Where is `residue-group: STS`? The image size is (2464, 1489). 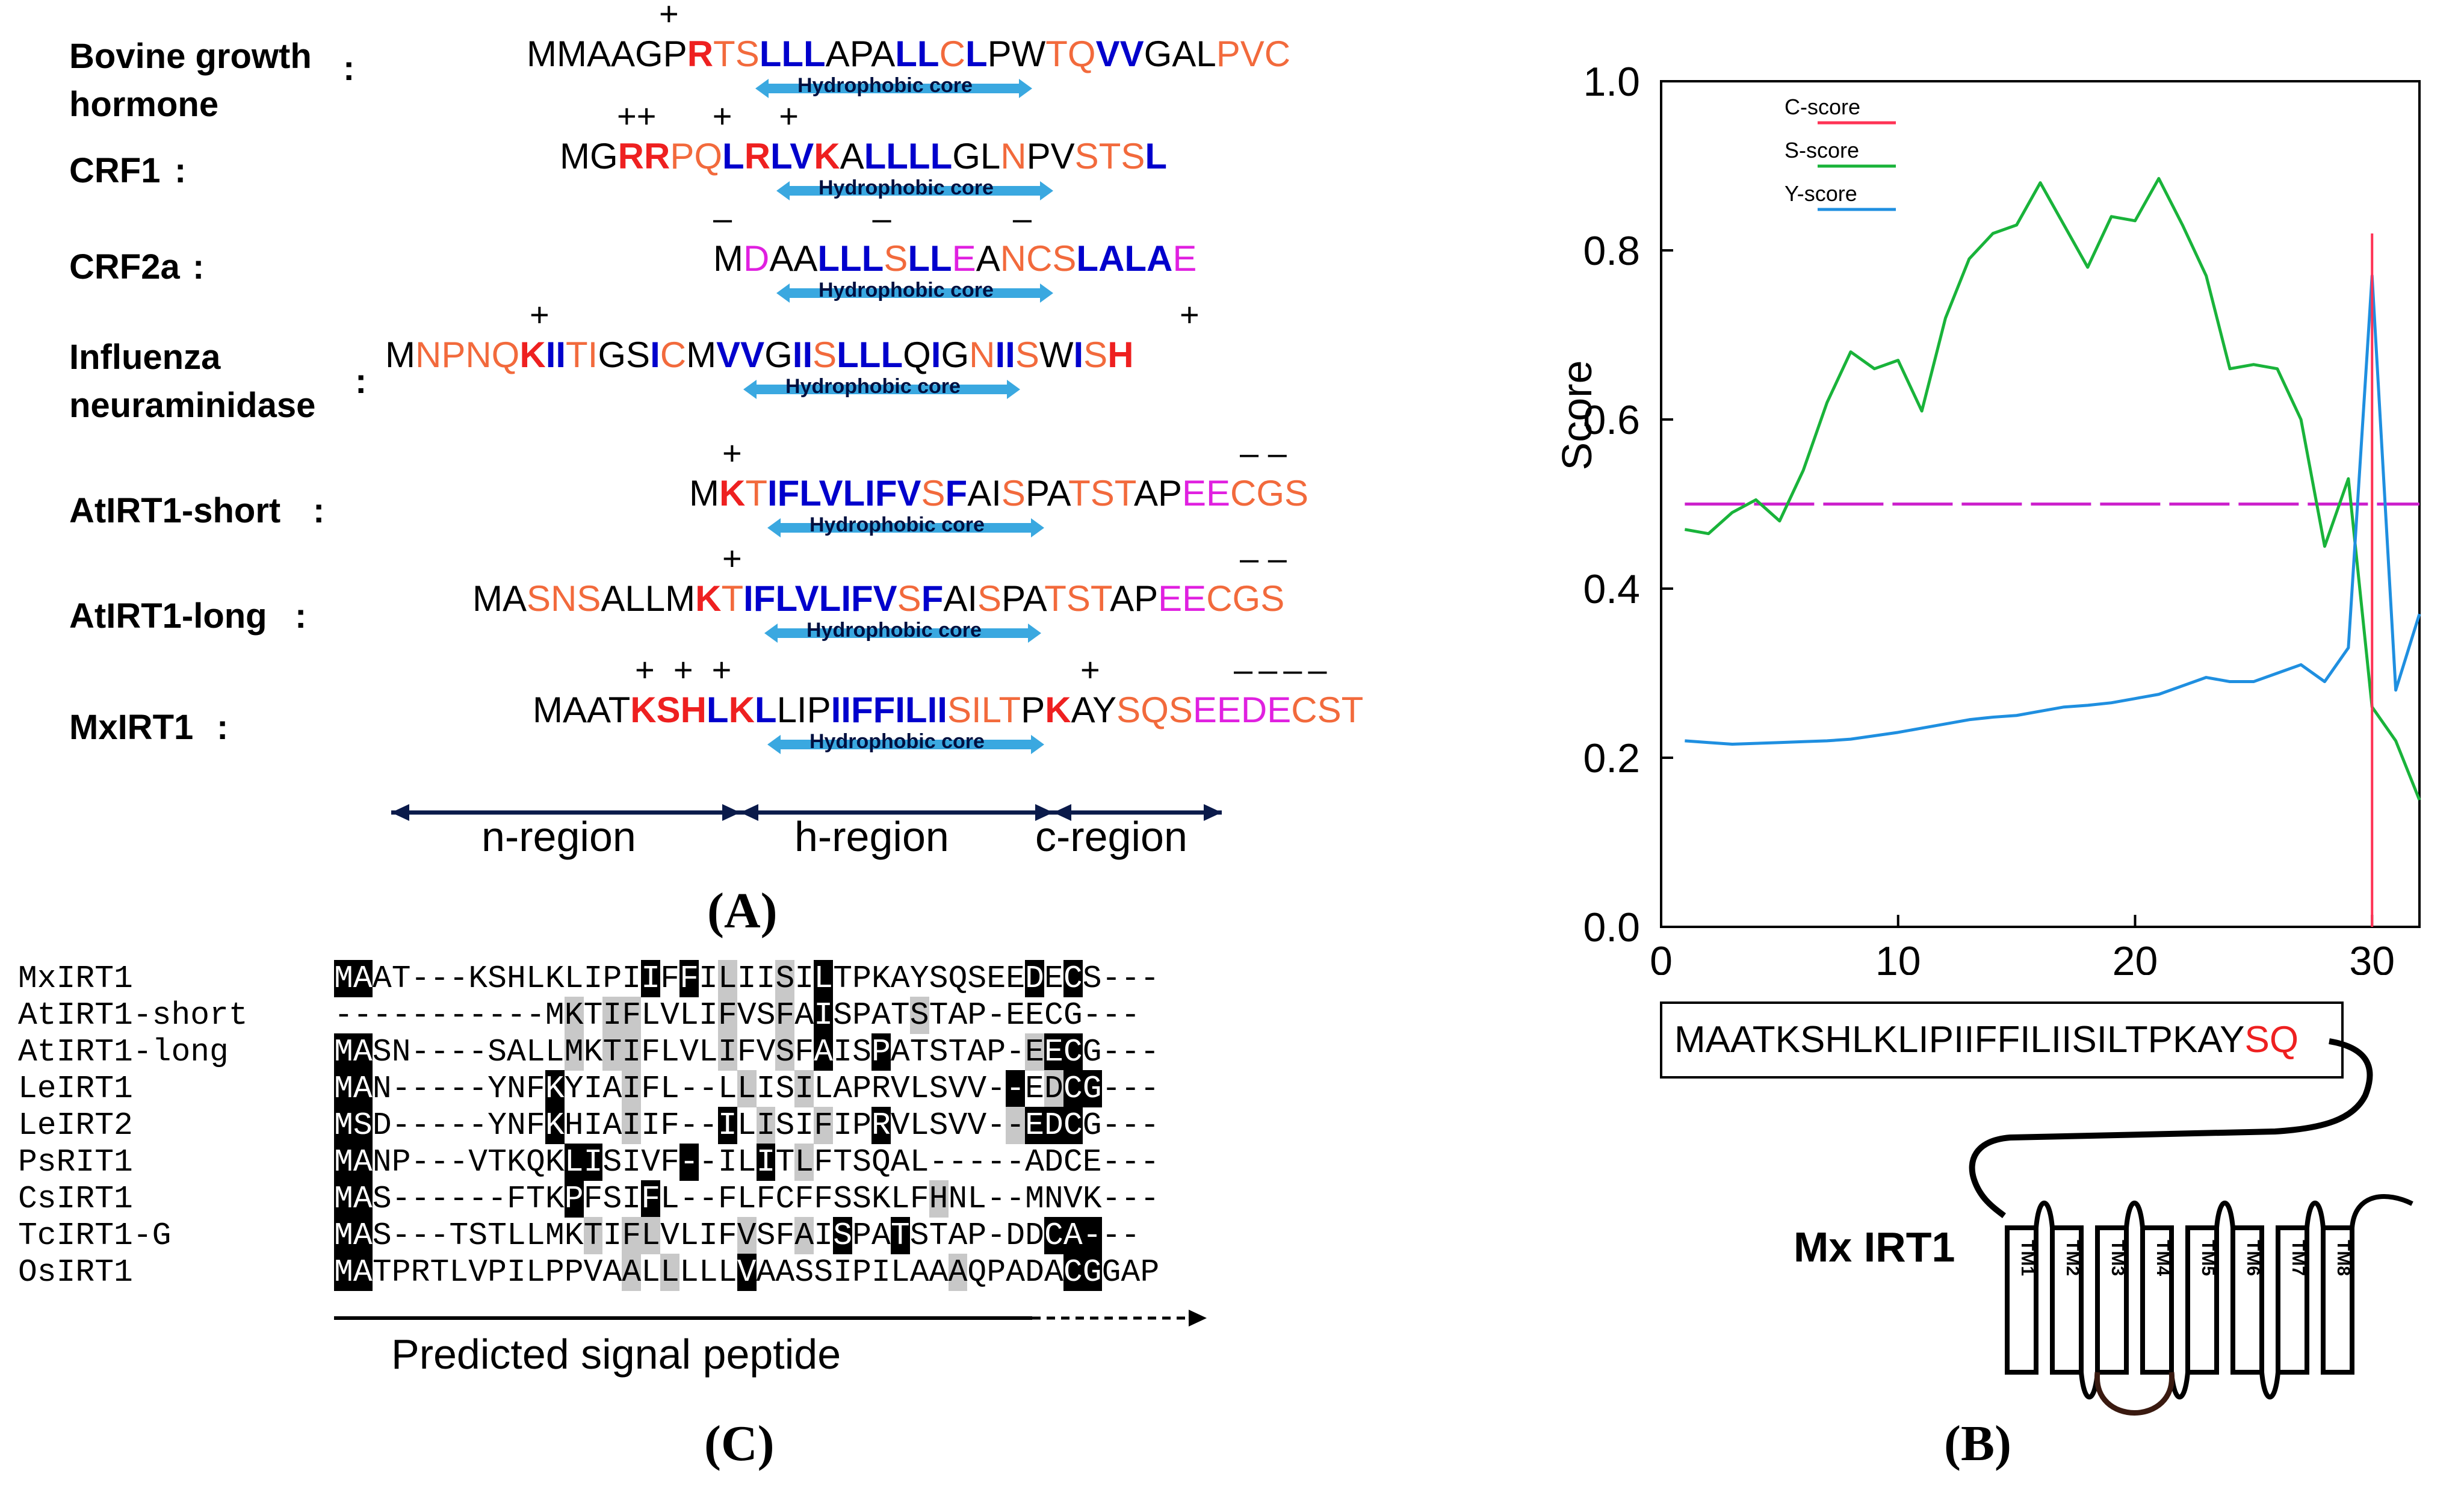
residue-group: STS is located at coordinates (1109, 156).